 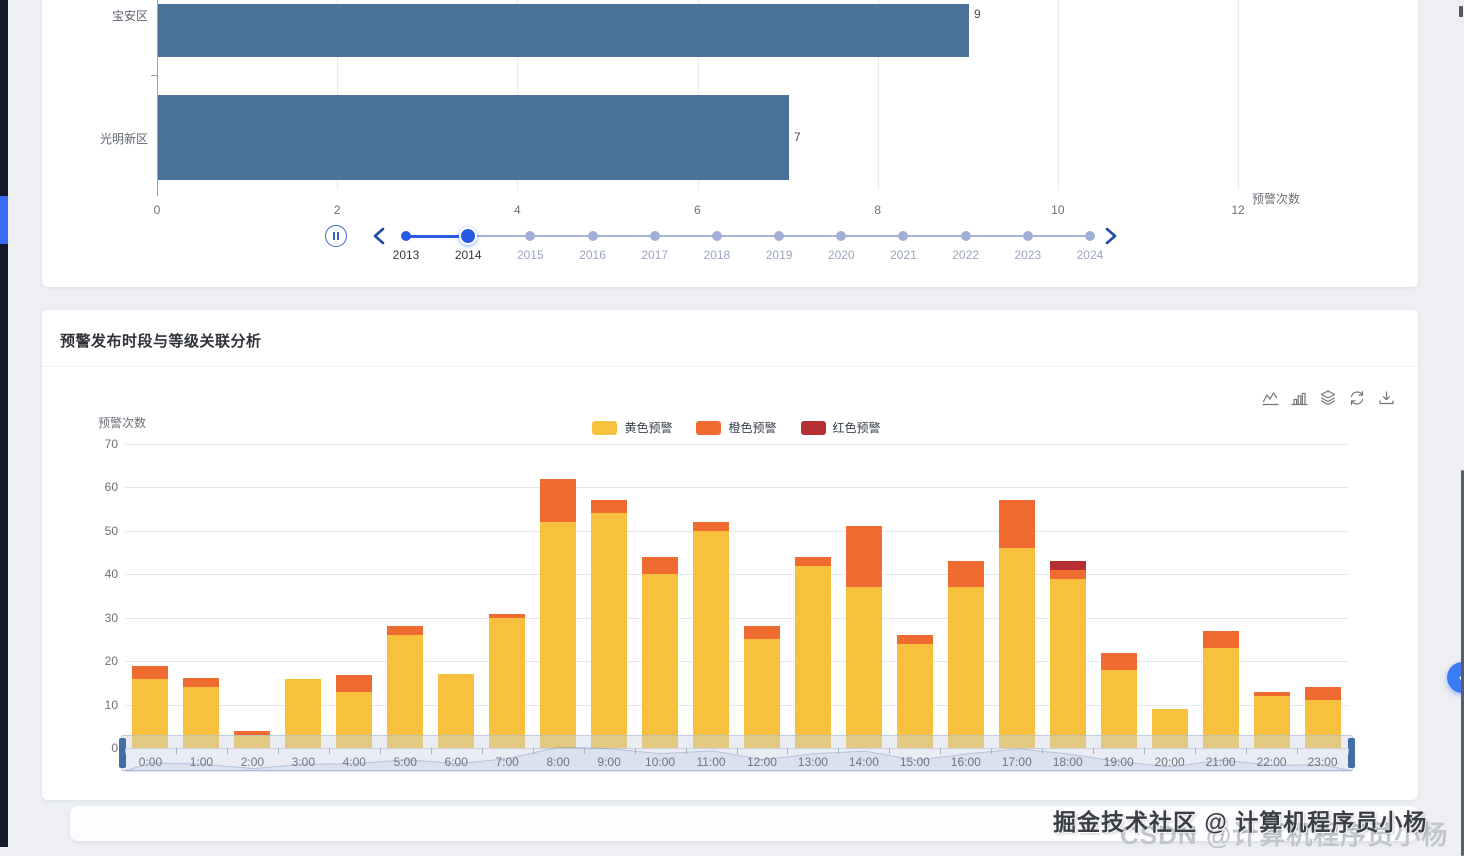 I want to click on timeline-year-label: 2013, so click(x=406, y=255).